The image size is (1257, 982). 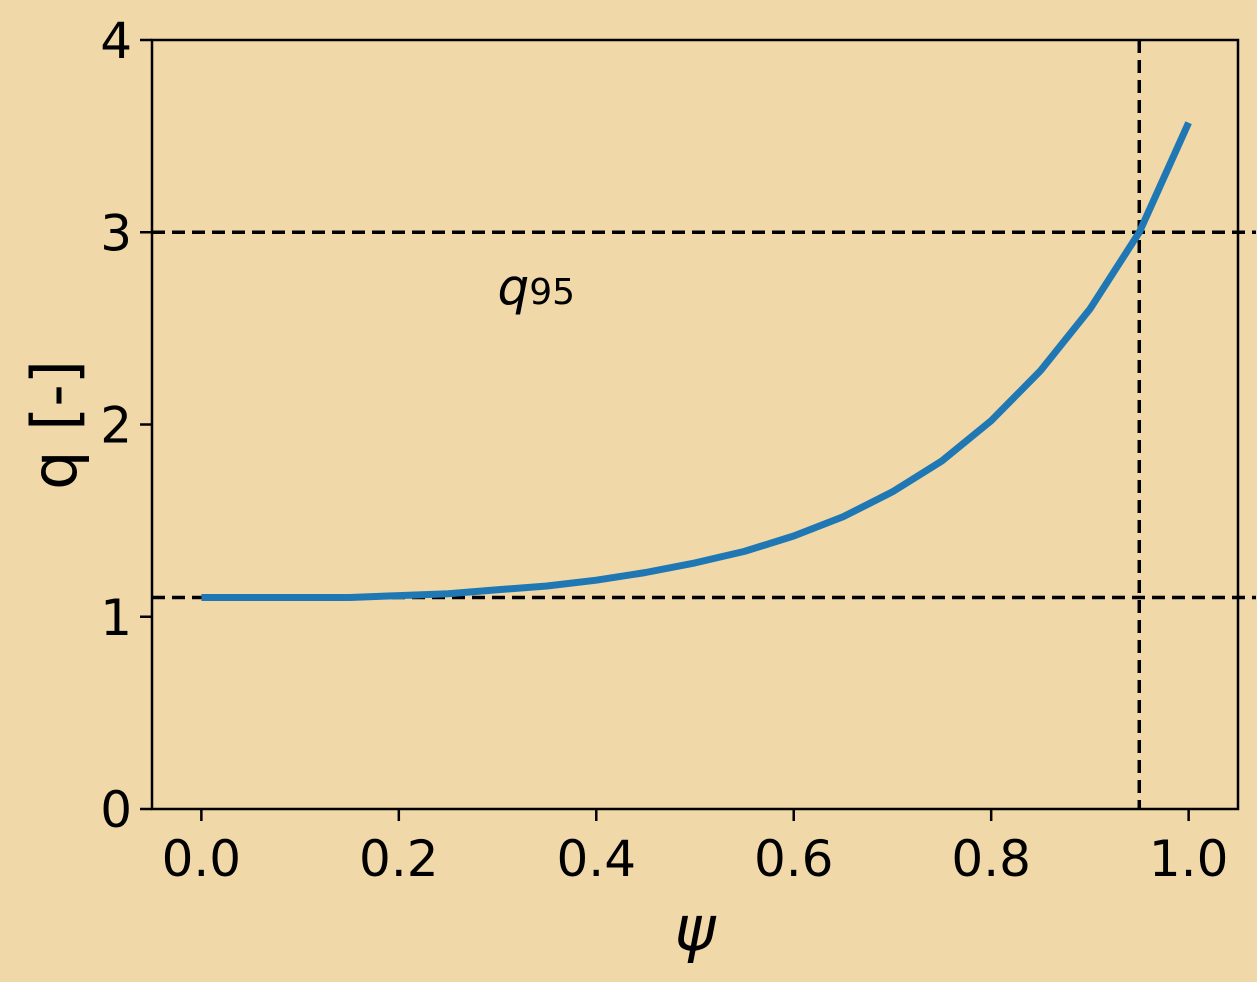 I want to click on y-tick-label-1: 1, so click(x=116, y=618).